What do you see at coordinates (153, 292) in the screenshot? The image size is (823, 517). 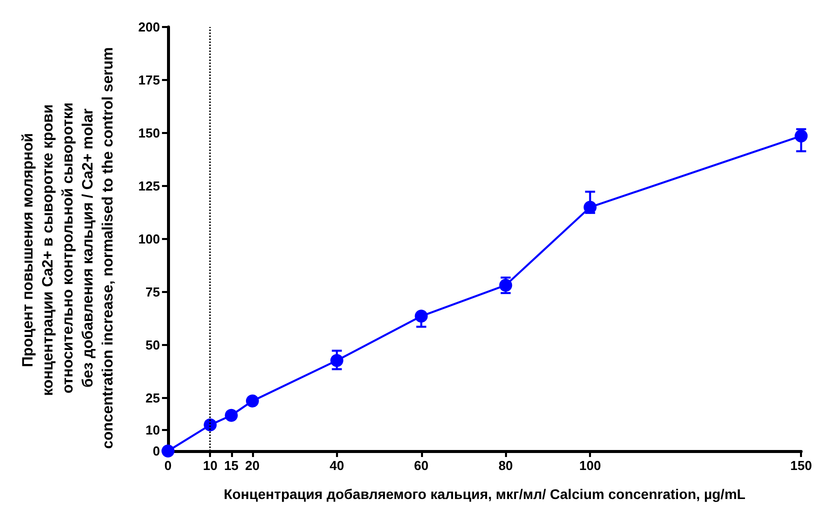 I see `y-tick-label: 75` at bounding box center [153, 292].